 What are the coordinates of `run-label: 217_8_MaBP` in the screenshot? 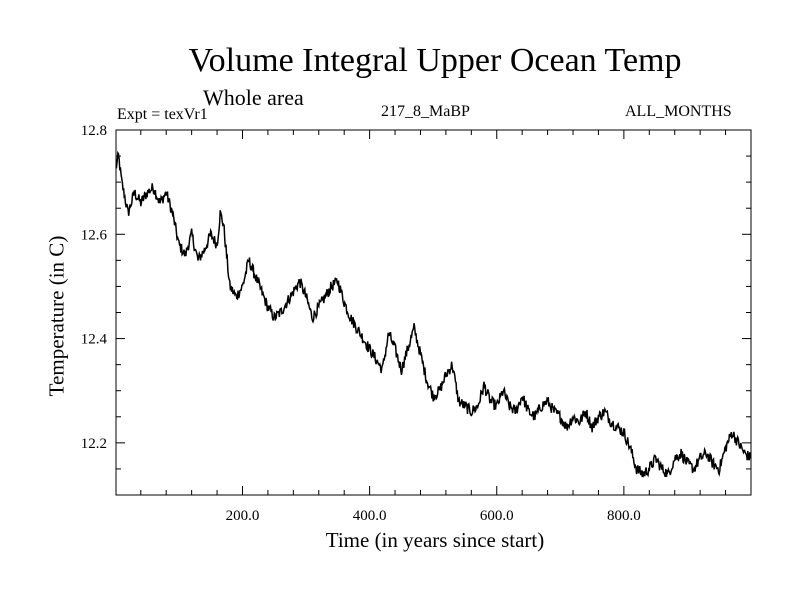 It's located at (425, 111).